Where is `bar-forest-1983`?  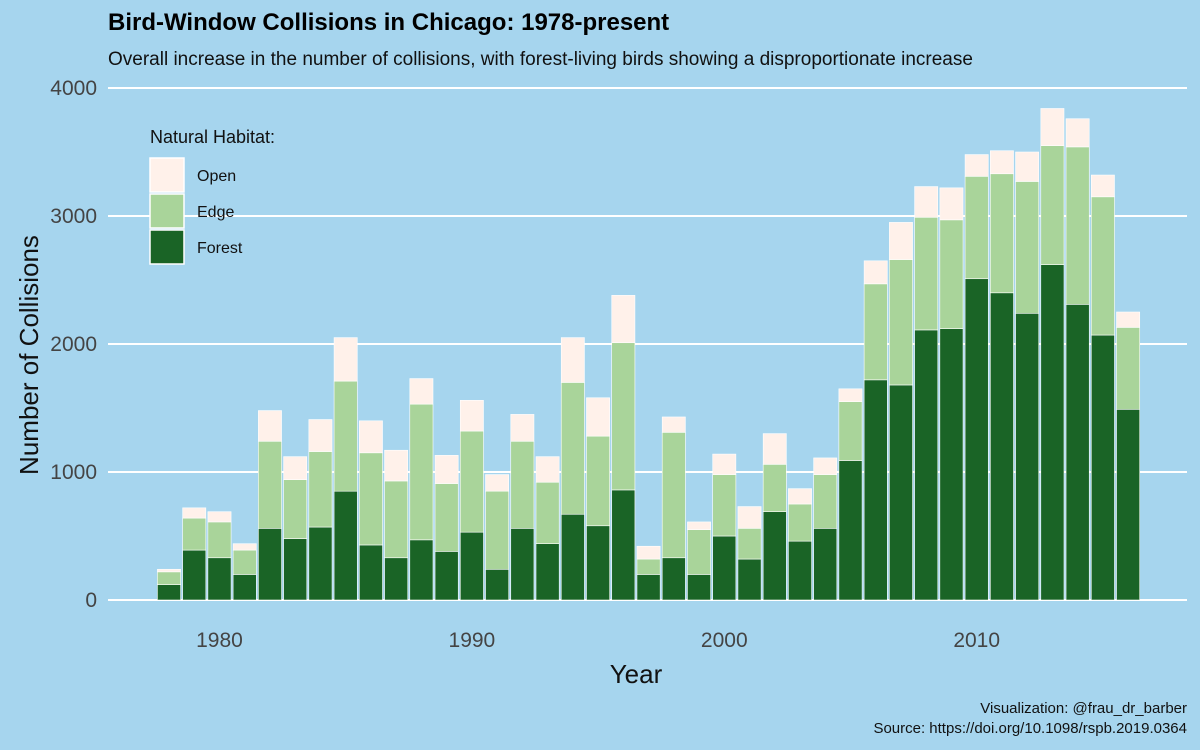 bar-forest-1983 is located at coordinates (295, 569).